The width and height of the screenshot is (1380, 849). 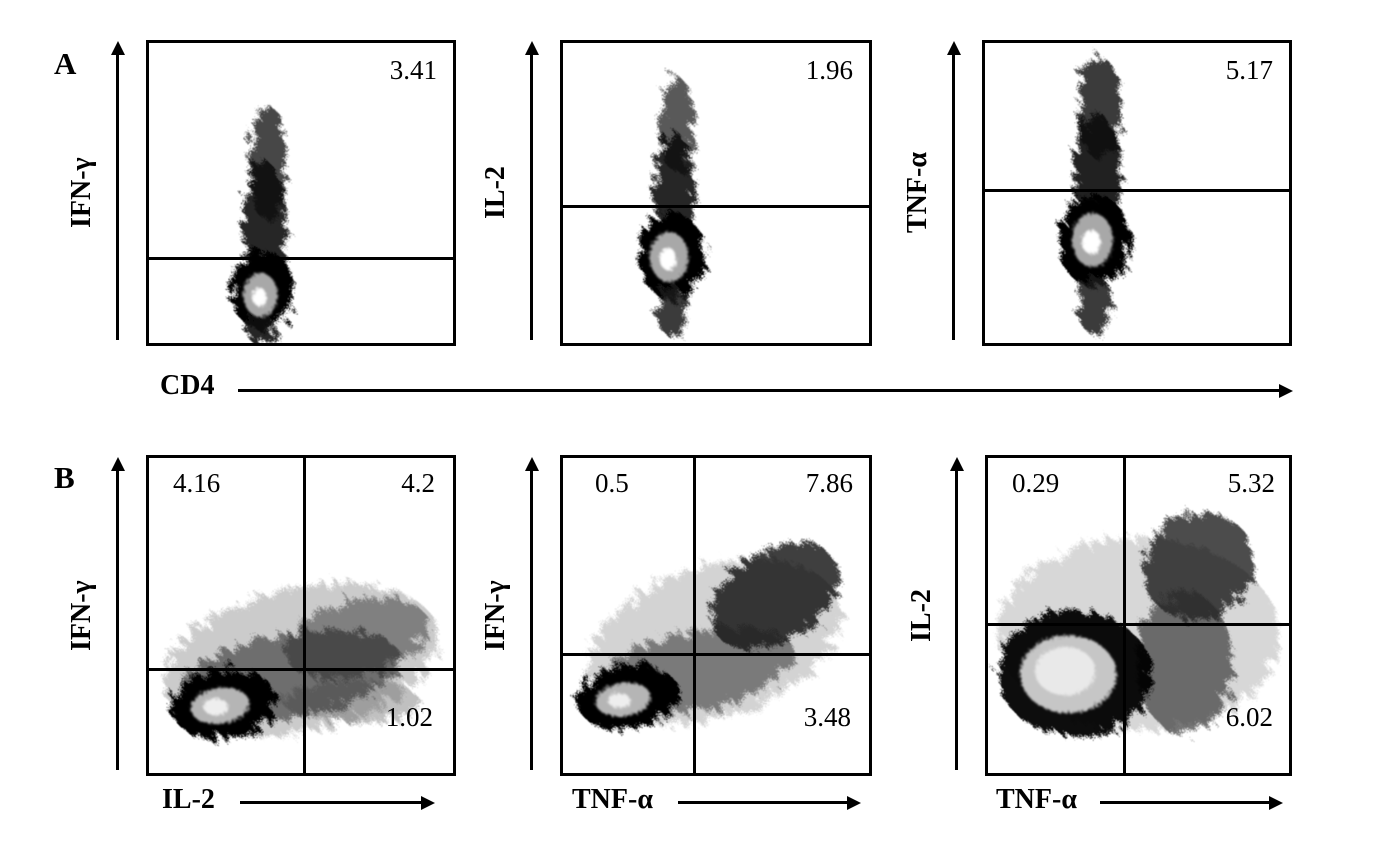 What do you see at coordinates (409, 717) in the screenshot?
I see `quadrant-value-lower-right: 1.02` at bounding box center [409, 717].